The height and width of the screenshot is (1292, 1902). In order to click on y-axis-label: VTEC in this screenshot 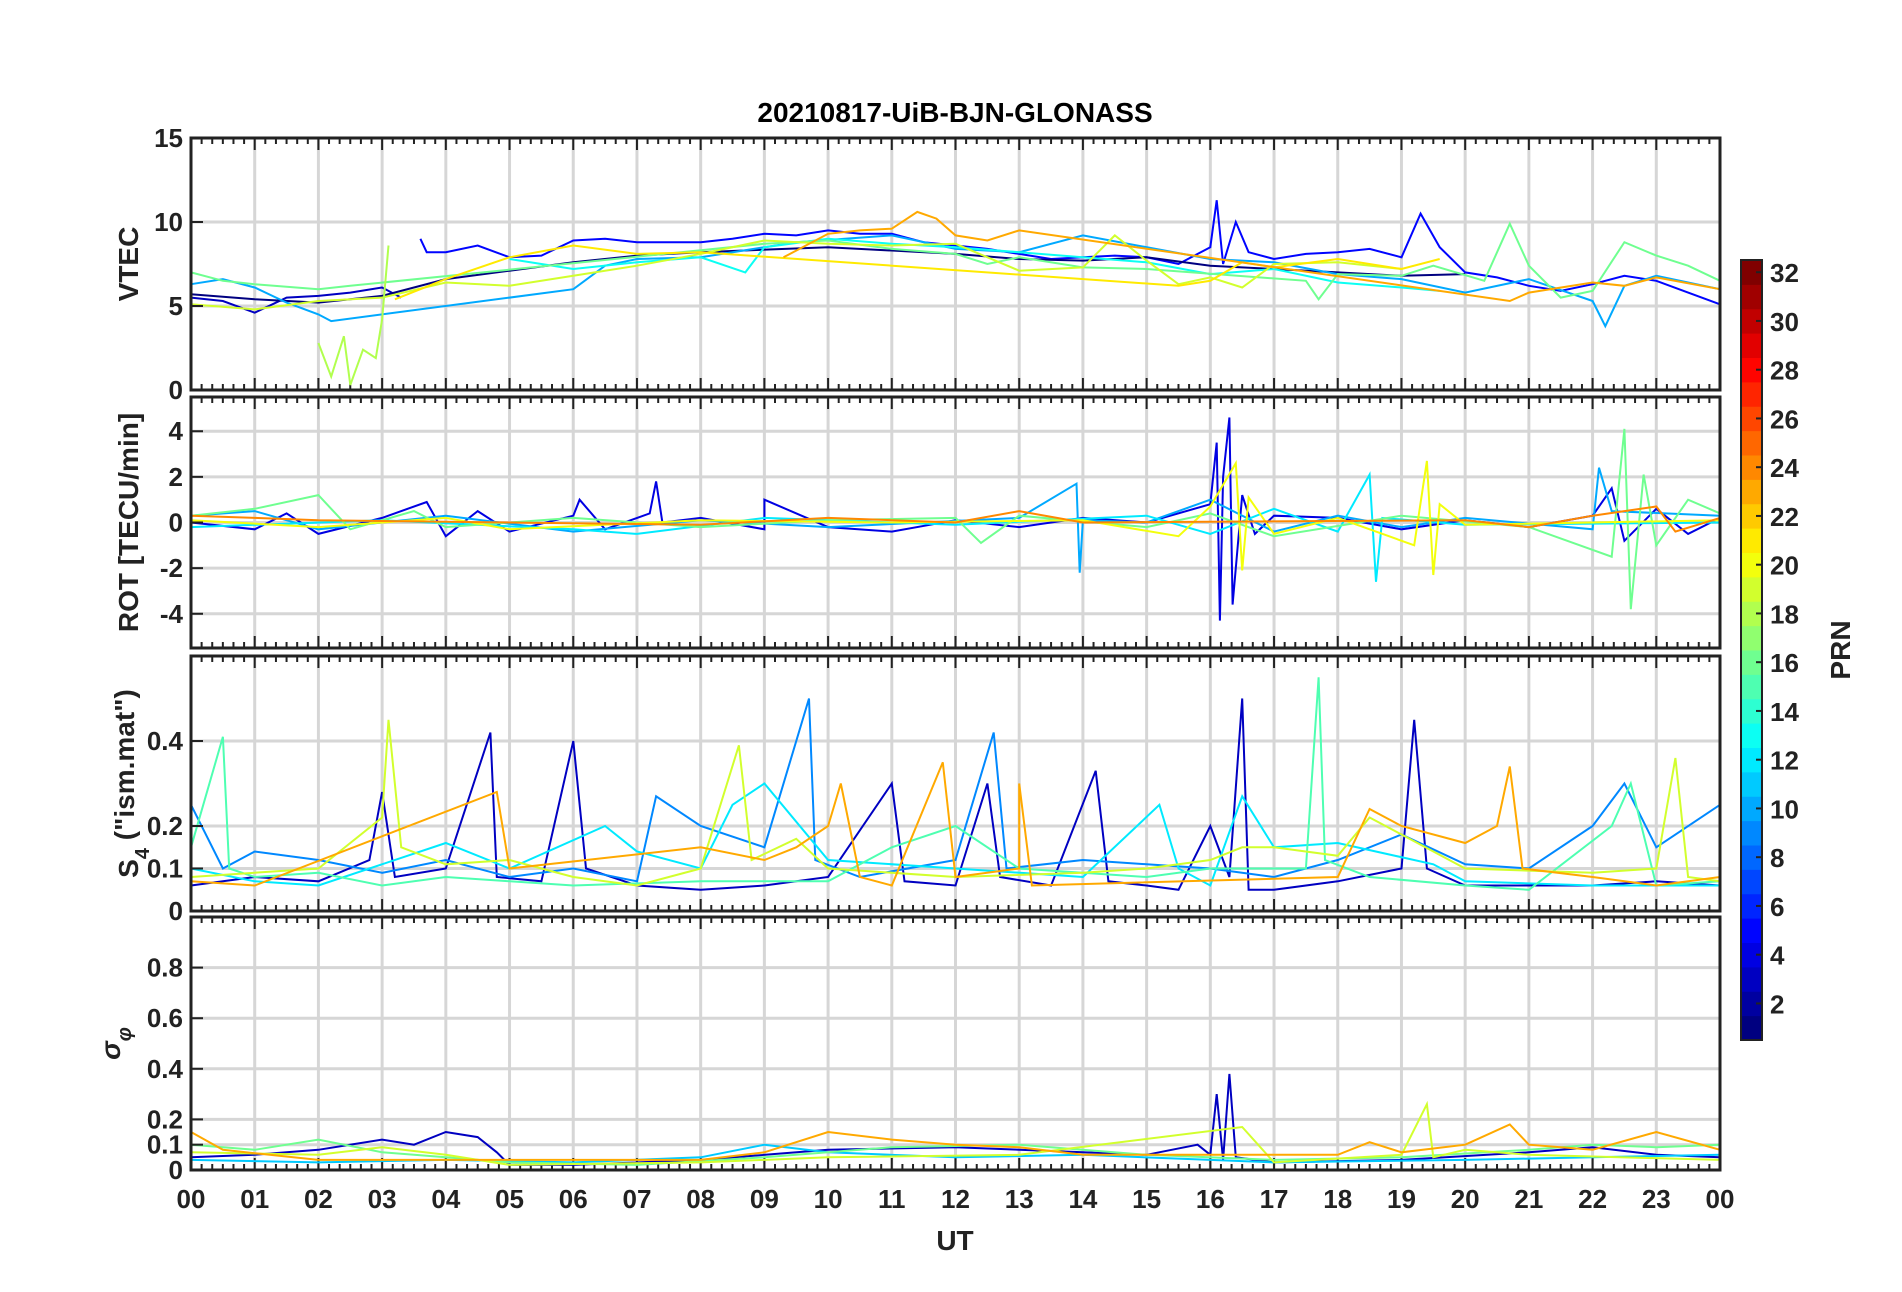, I will do `click(128, 264)`.